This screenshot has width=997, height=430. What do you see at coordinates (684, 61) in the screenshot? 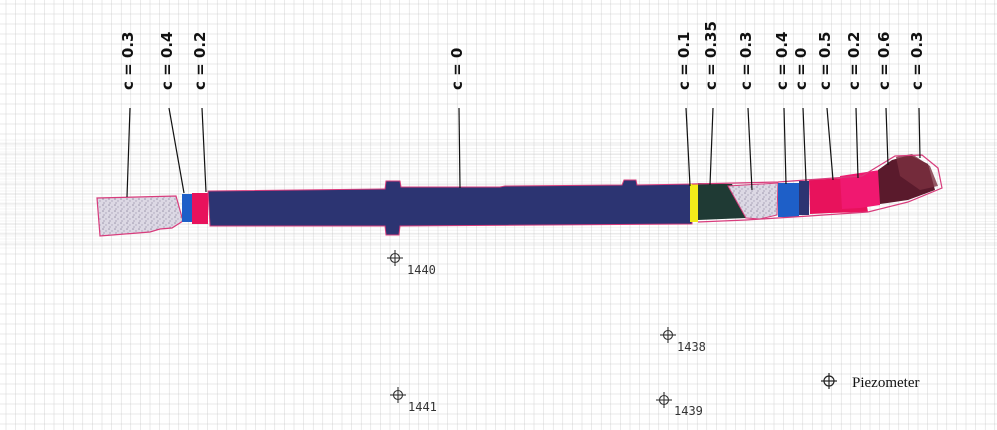
I see `zone-c-label: c = 0.1` at bounding box center [684, 61].